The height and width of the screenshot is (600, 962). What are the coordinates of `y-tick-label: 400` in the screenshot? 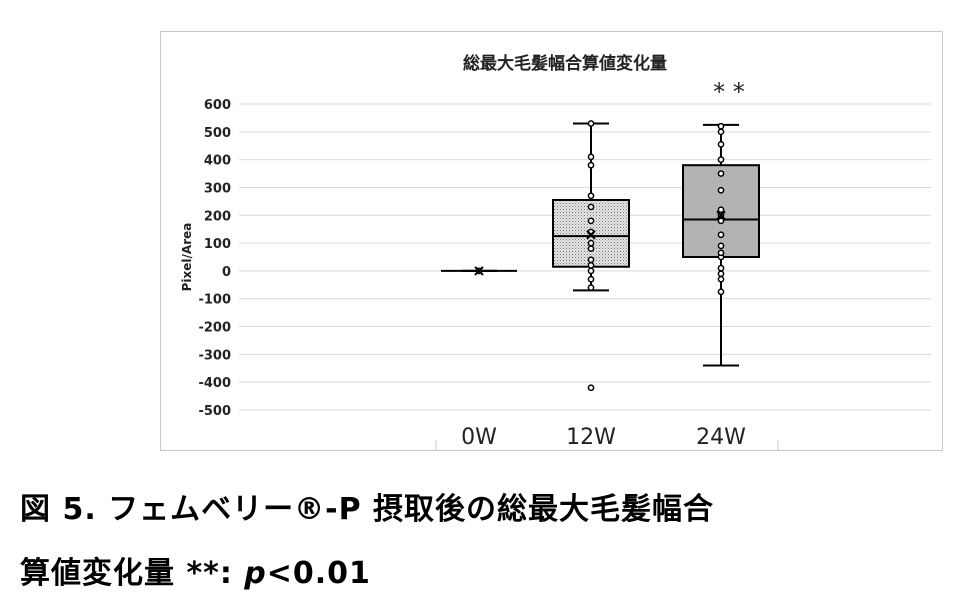 It's located at (217, 161).